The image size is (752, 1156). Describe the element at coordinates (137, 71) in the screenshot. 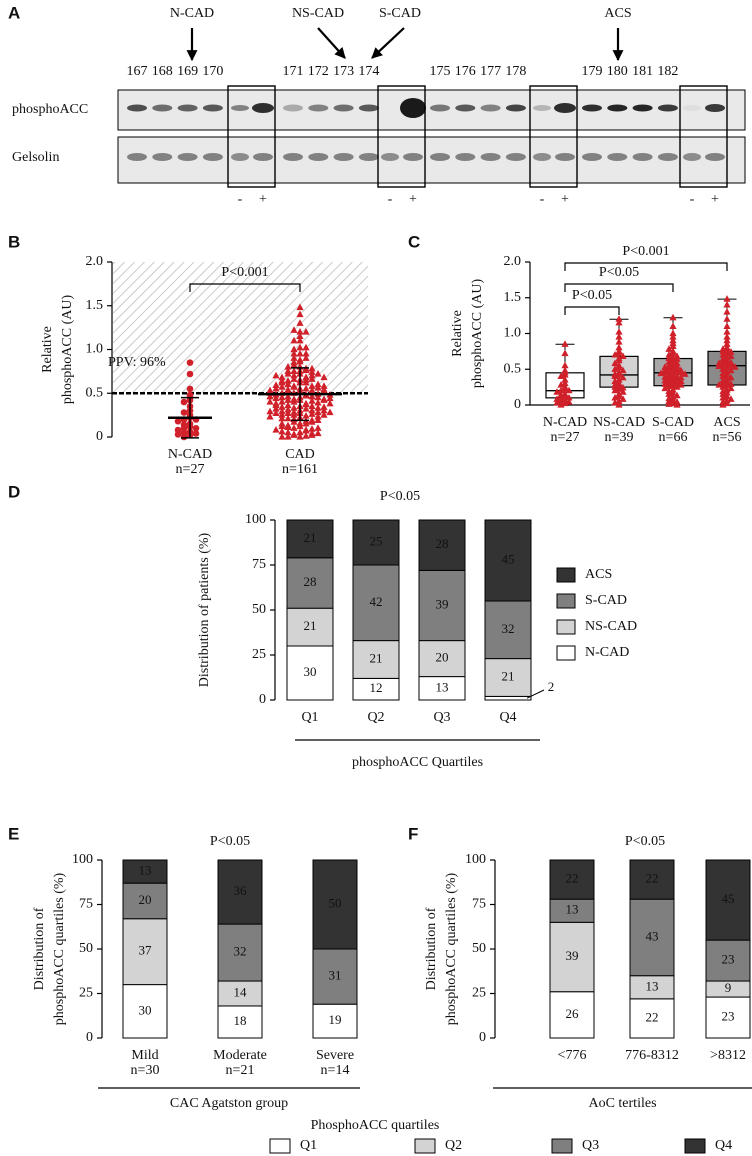

I see `lane-label: 167` at that location.